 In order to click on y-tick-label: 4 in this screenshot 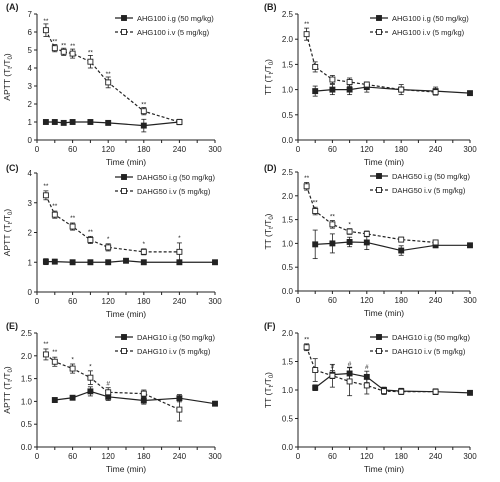, I will do `click(30, 173)`.